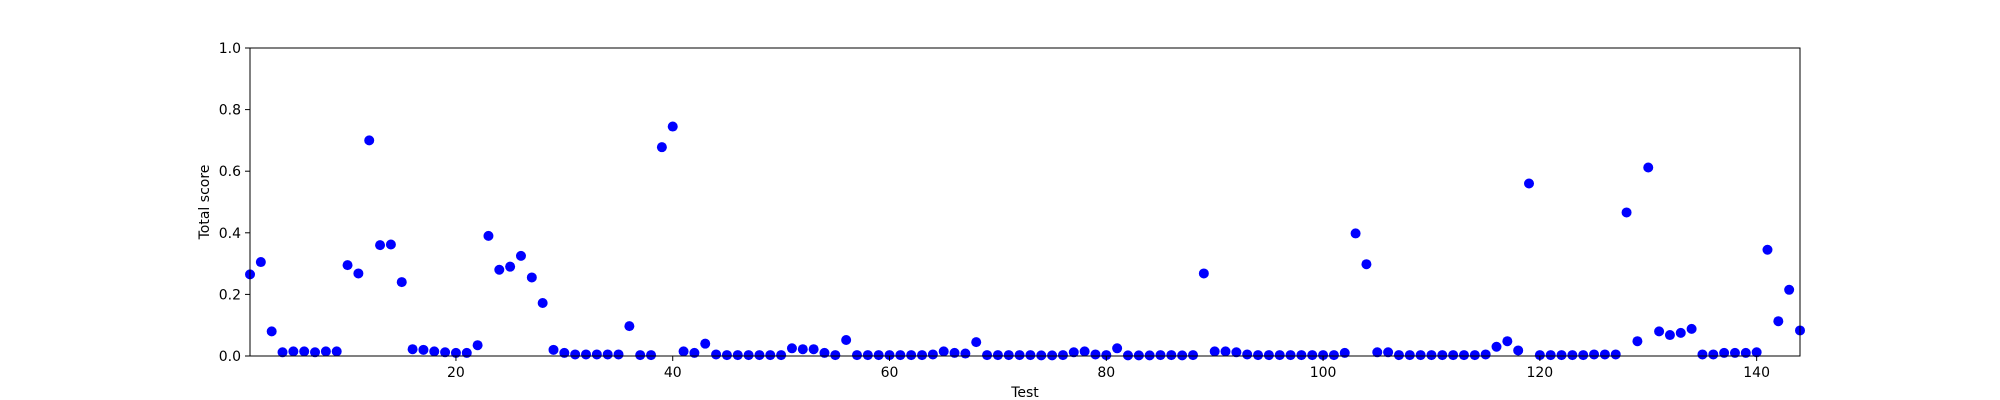  What do you see at coordinates (890, 373) in the screenshot?
I see `x-tick-label: 60` at bounding box center [890, 373].